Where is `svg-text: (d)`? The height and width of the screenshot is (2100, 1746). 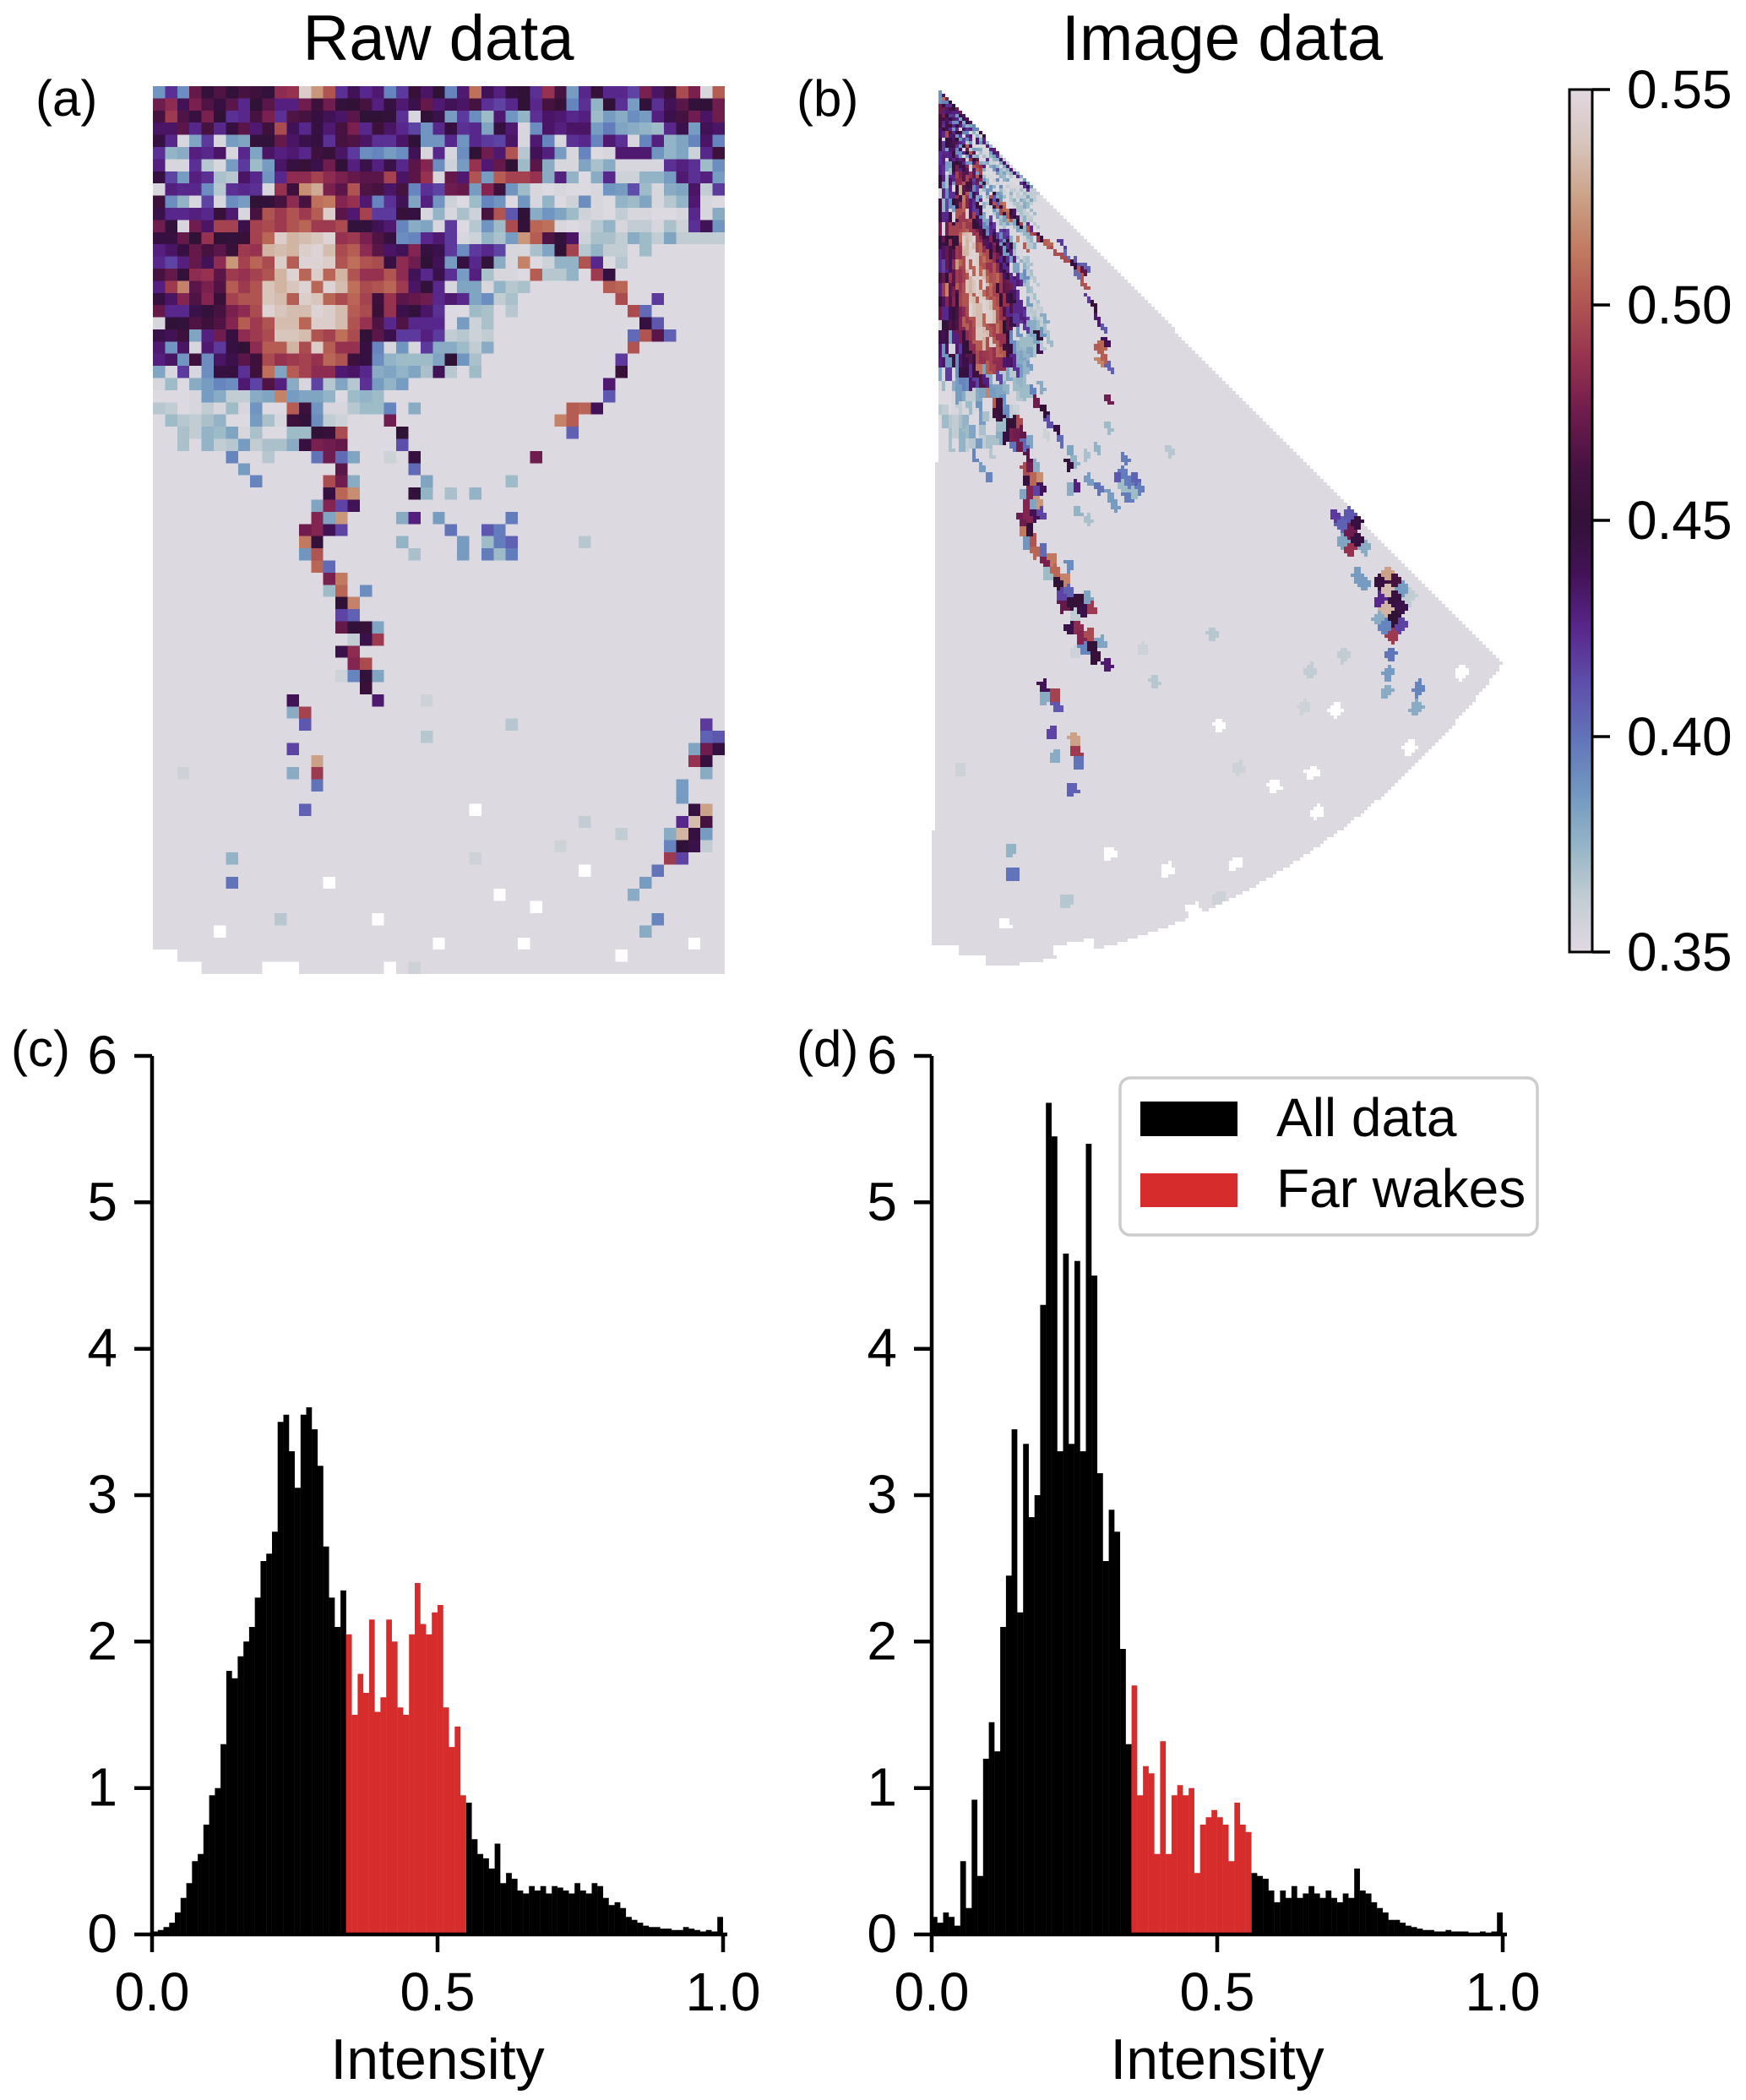
svg-text: (d) is located at coordinates (828, 1048).